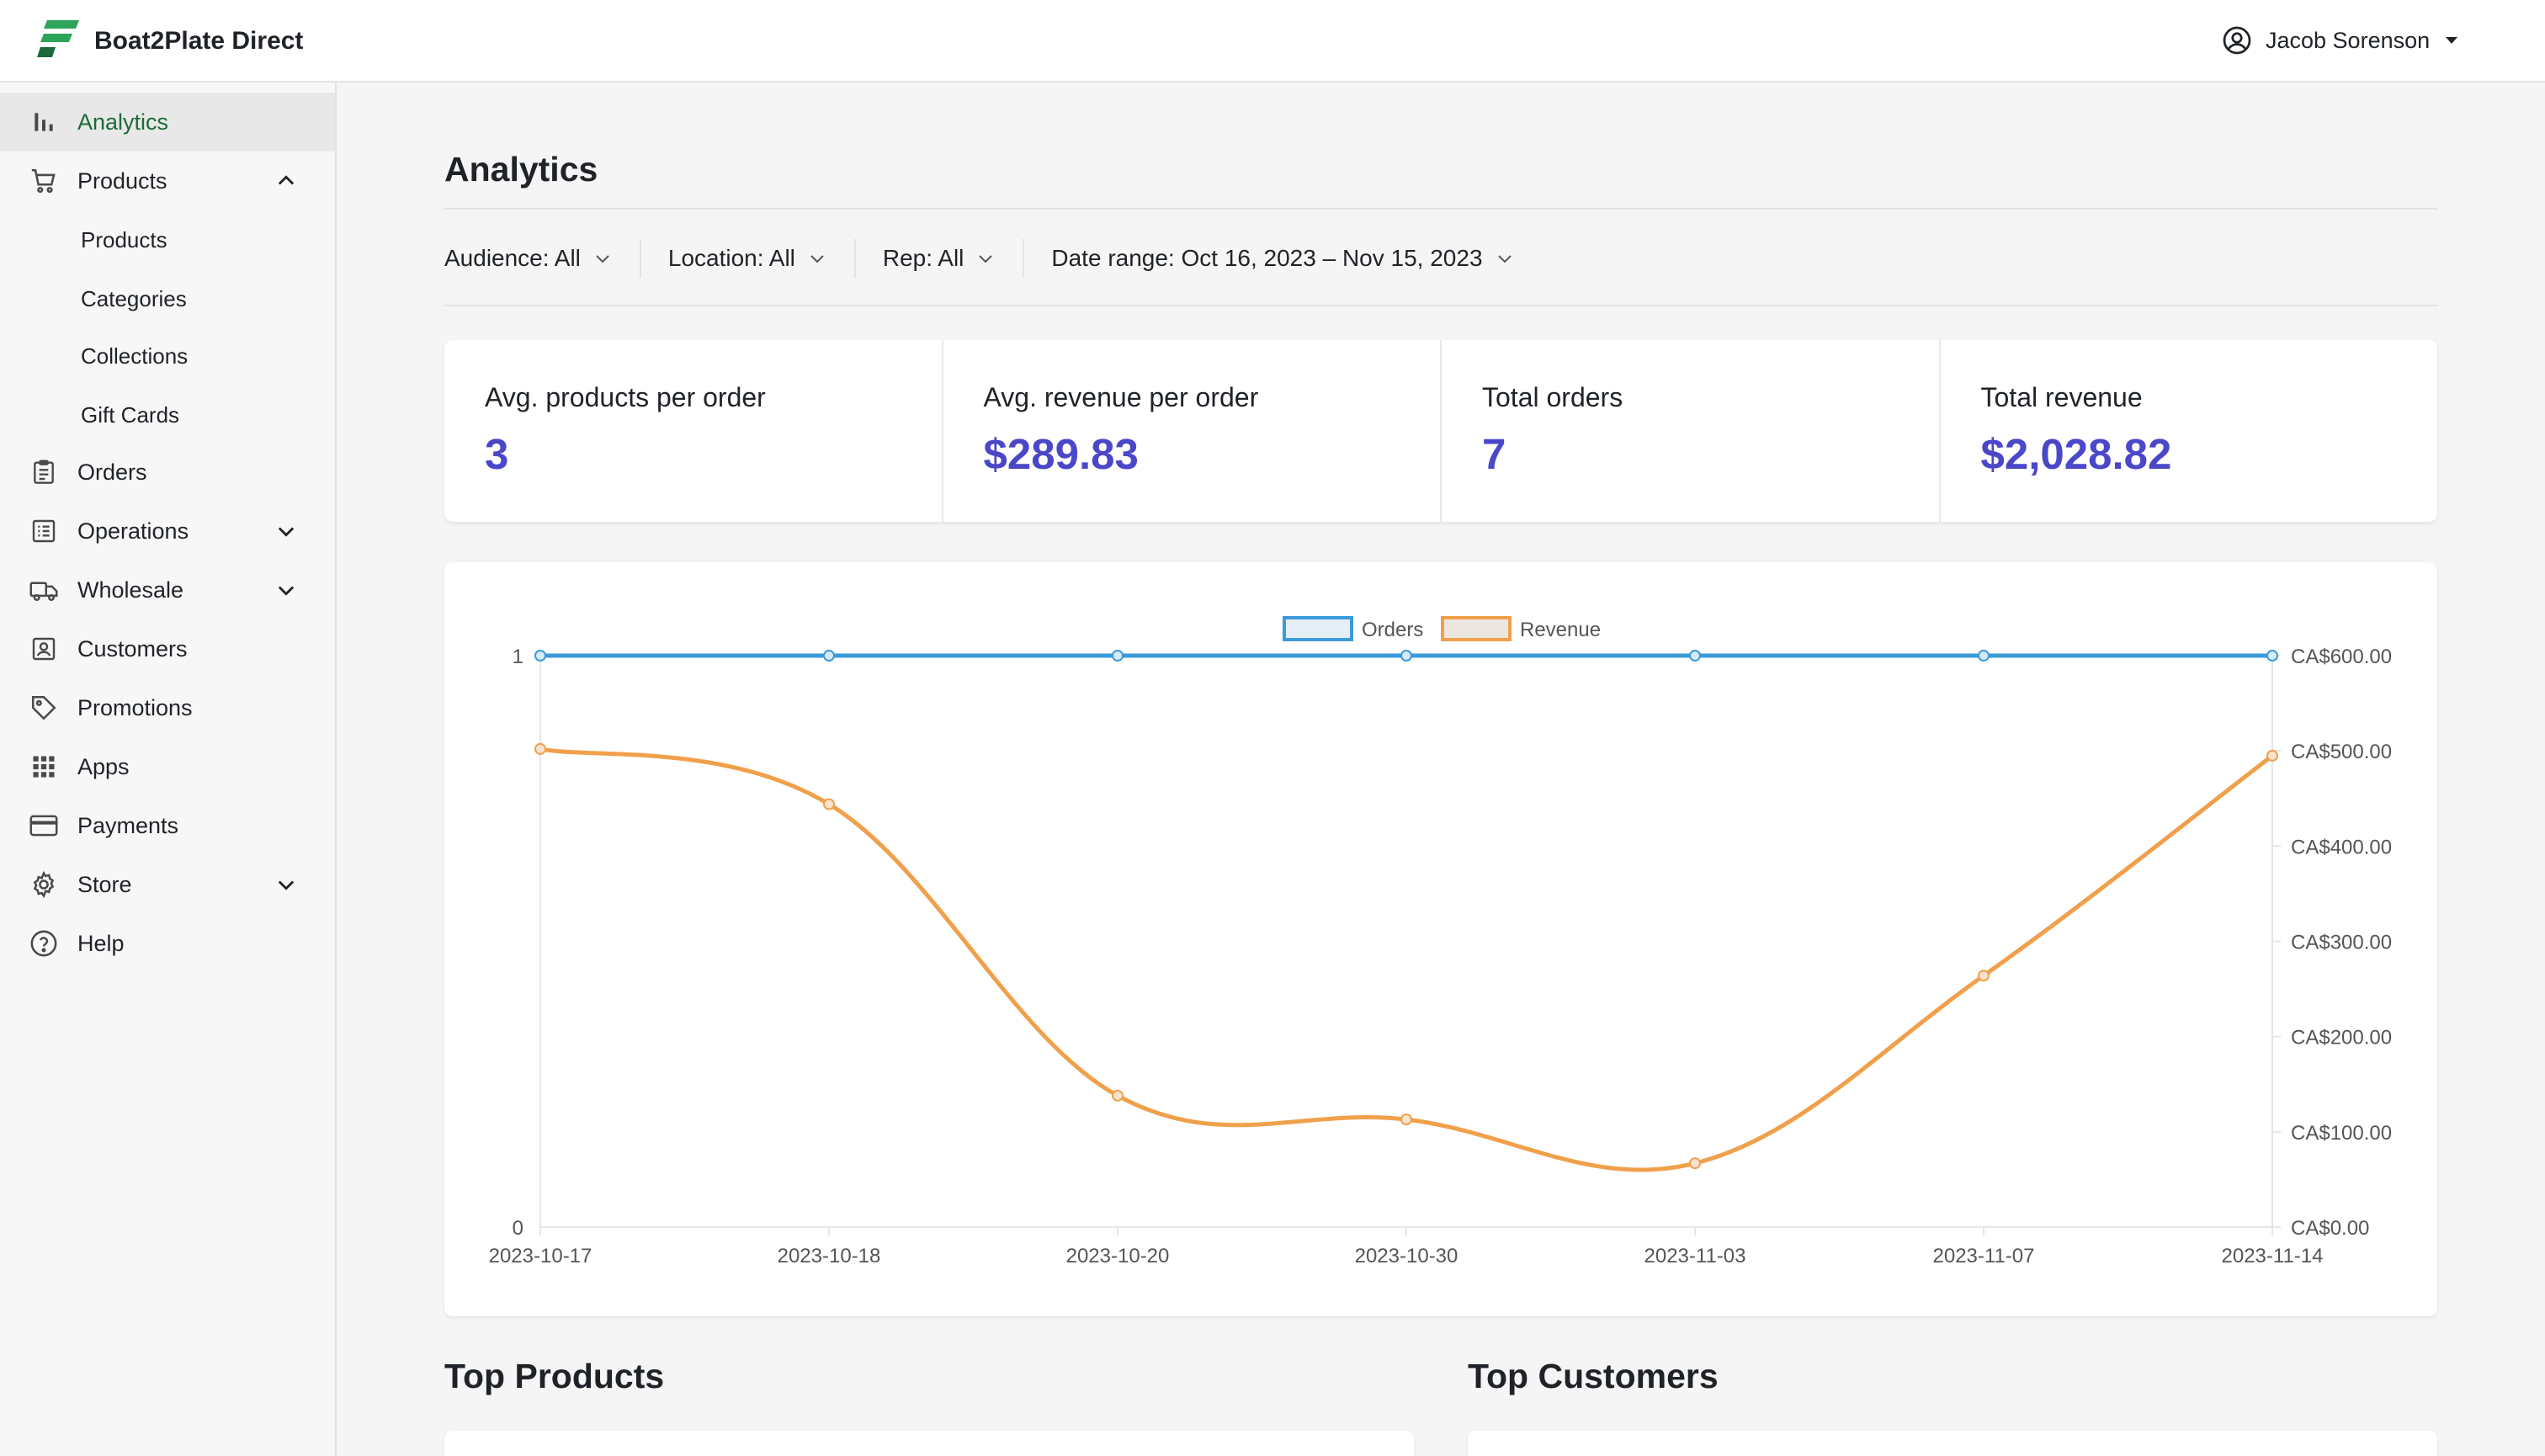  What do you see at coordinates (286, 181) in the screenshot?
I see `chevron-up-icon` at bounding box center [286, 181].